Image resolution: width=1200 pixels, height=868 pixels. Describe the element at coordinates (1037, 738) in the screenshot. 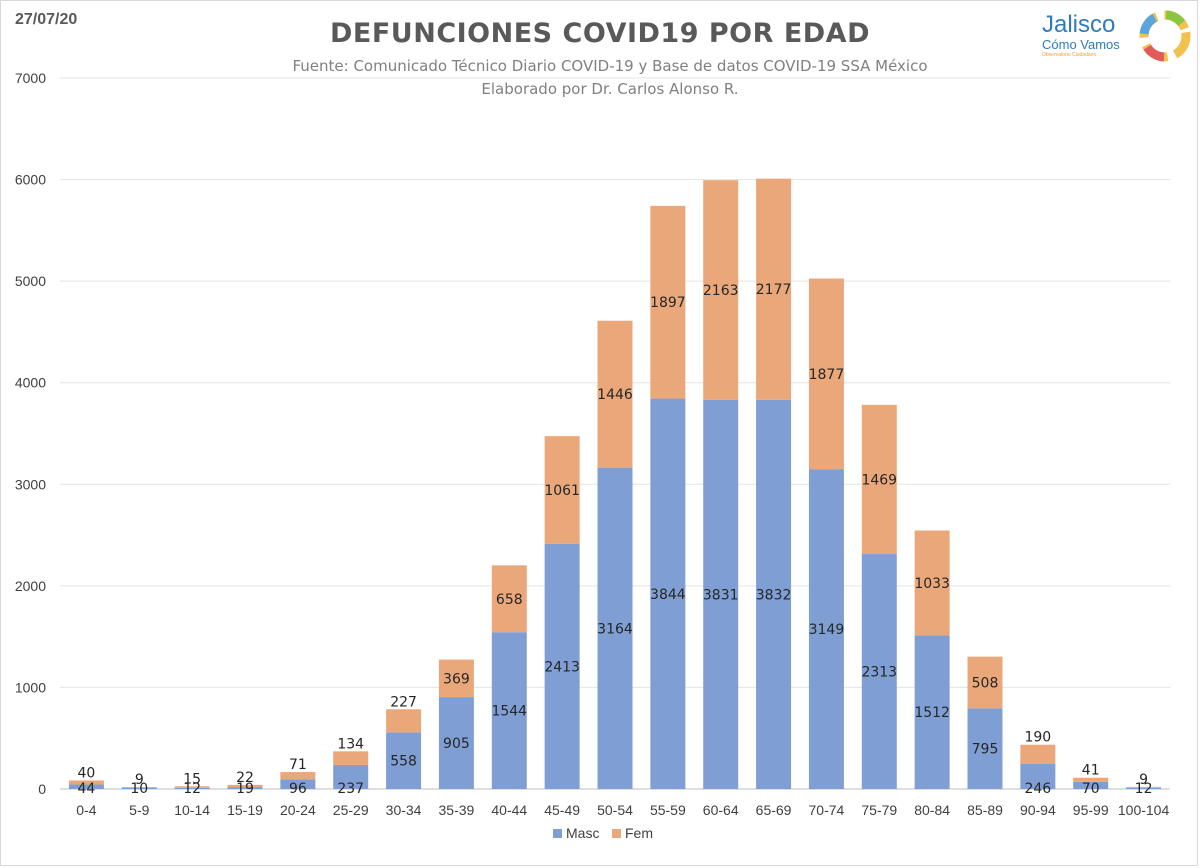

I see `data-label-fem: 190` at that location.